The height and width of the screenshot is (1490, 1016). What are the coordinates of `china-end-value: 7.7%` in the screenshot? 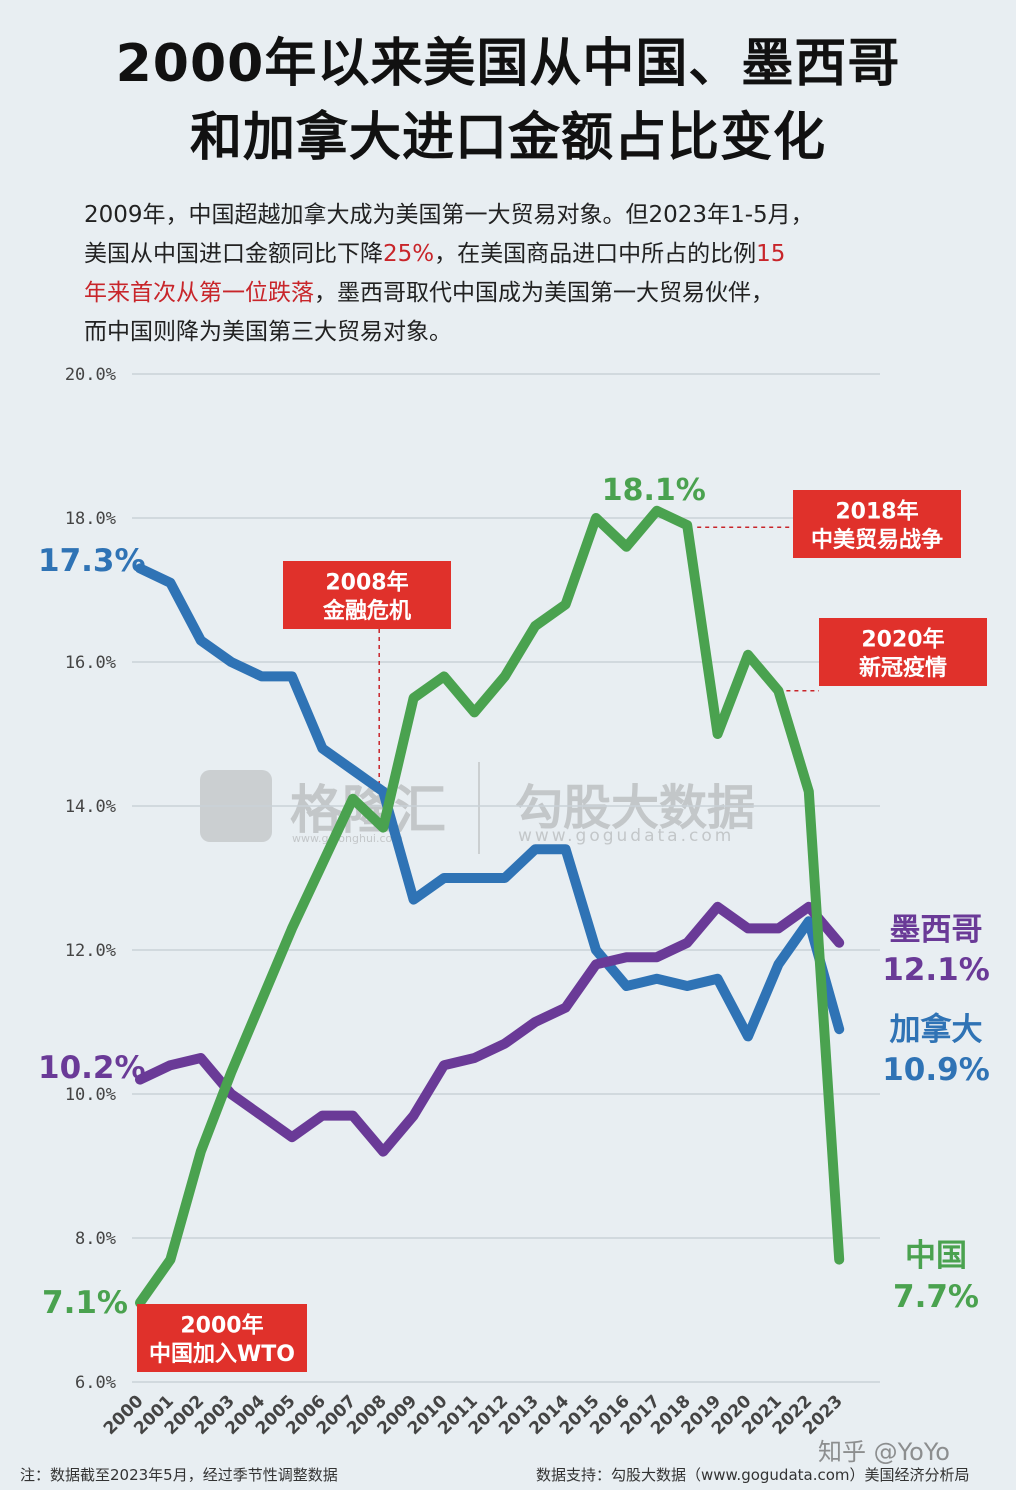 It's located at (936, 1297).